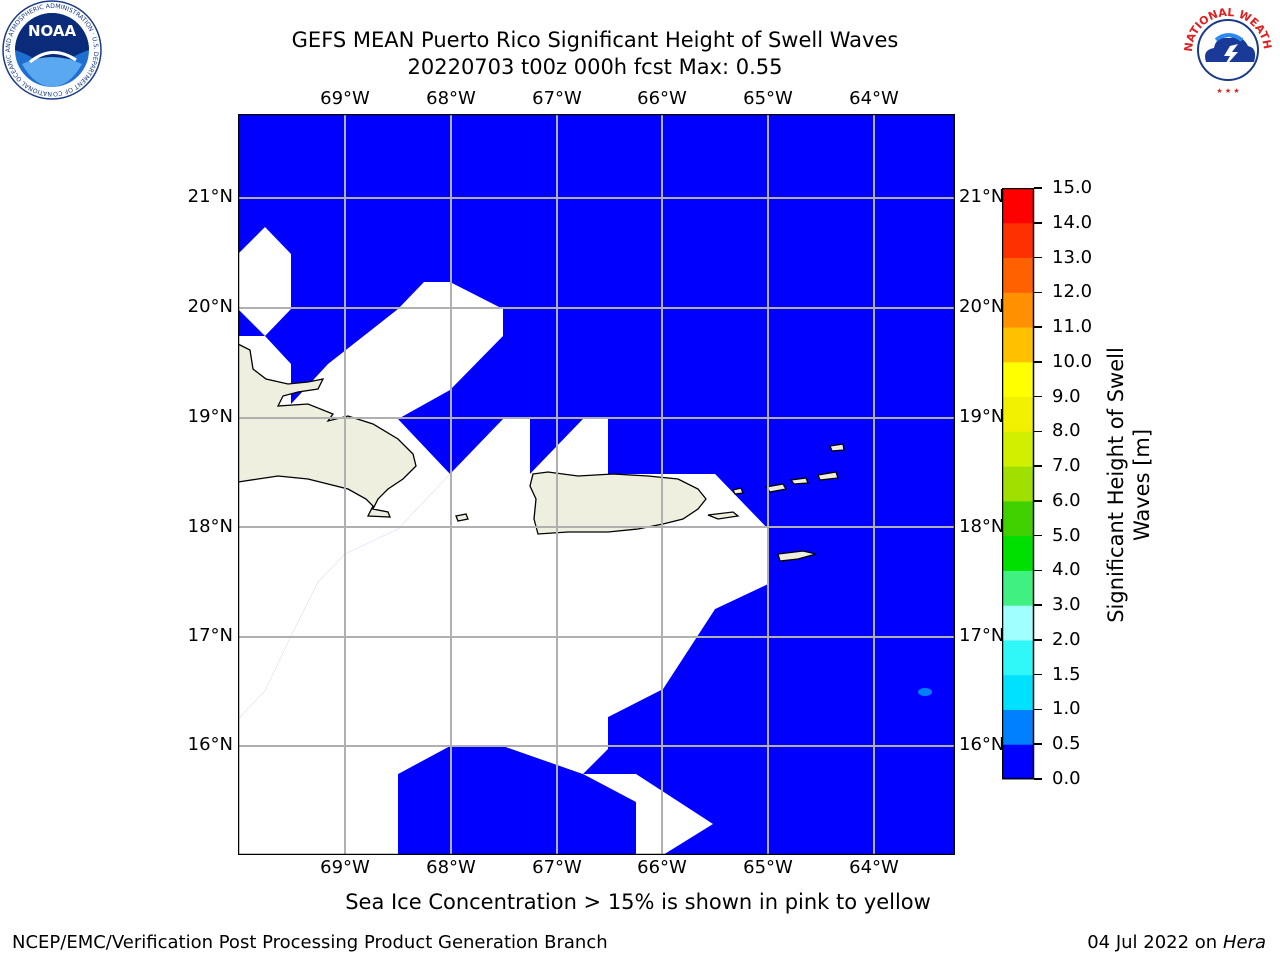 The image size is (1280, 960). Describe the element at coordinates (1066, 744) in the screenshot. I see `colorbar-tick-label: 0.5` at that location.